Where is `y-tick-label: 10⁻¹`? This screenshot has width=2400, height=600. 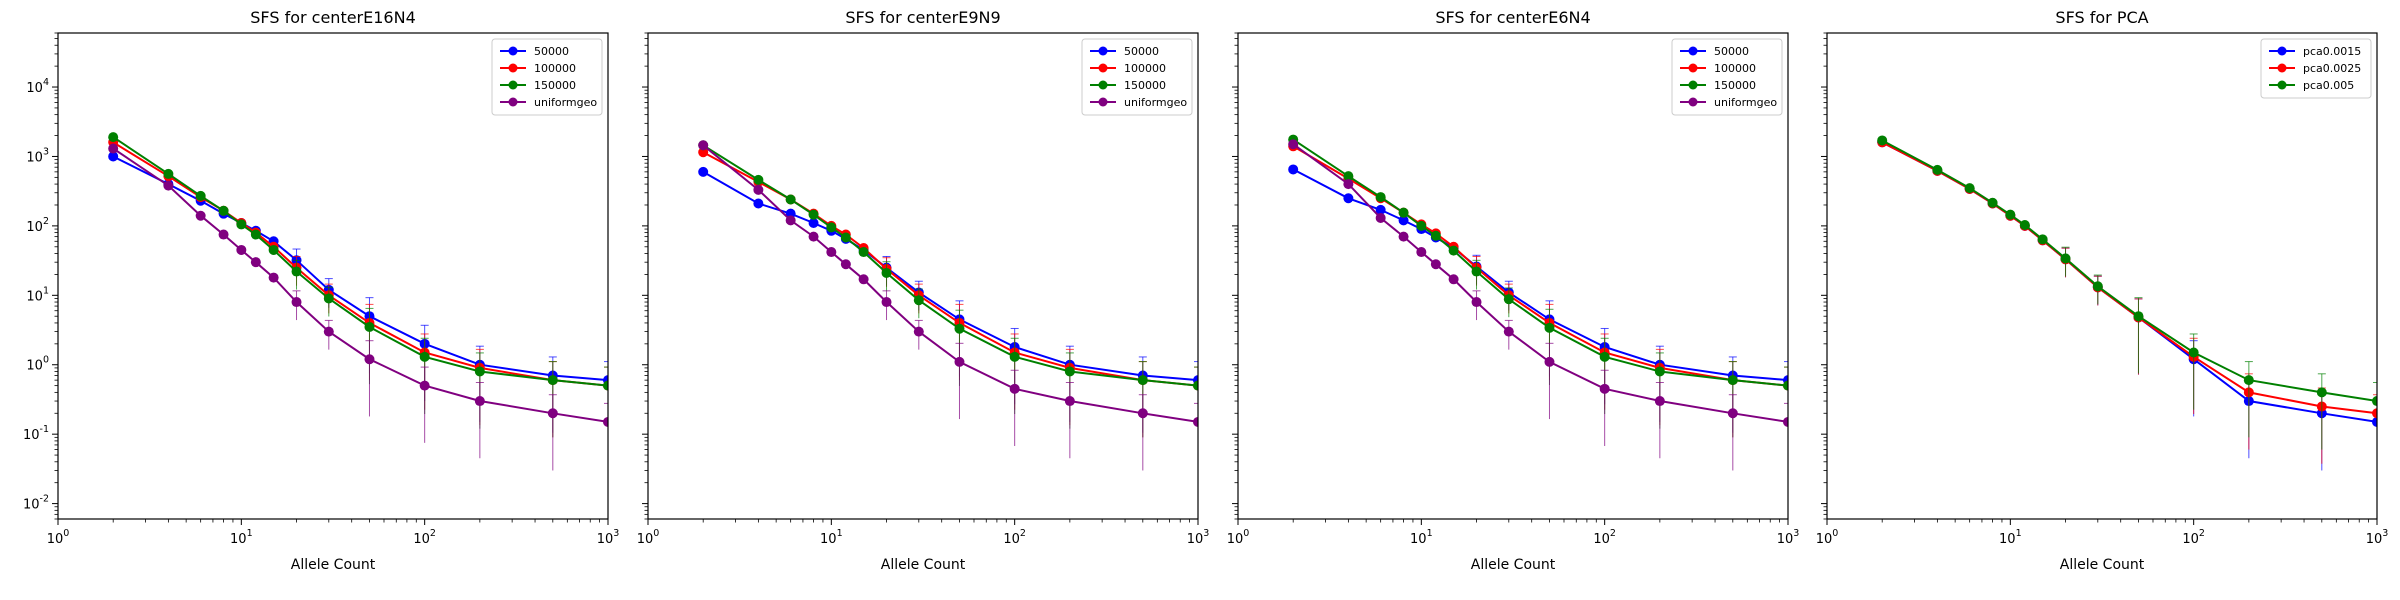
y-tick-label: 10⁻¹ is located at coordinates (36, 433).